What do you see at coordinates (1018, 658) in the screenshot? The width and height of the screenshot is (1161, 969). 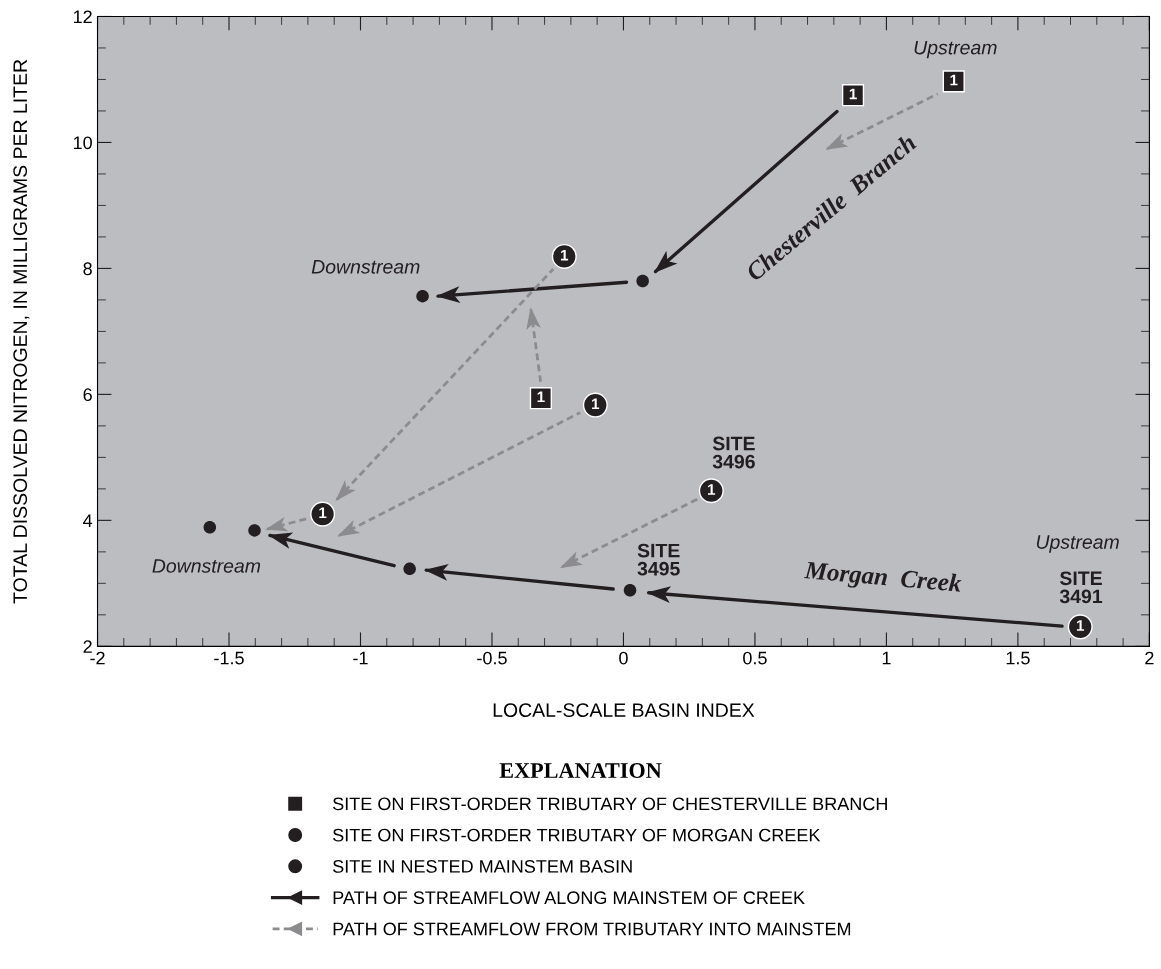 I see `x-tick-label: 1.5` at bounding box center [1018, 658].